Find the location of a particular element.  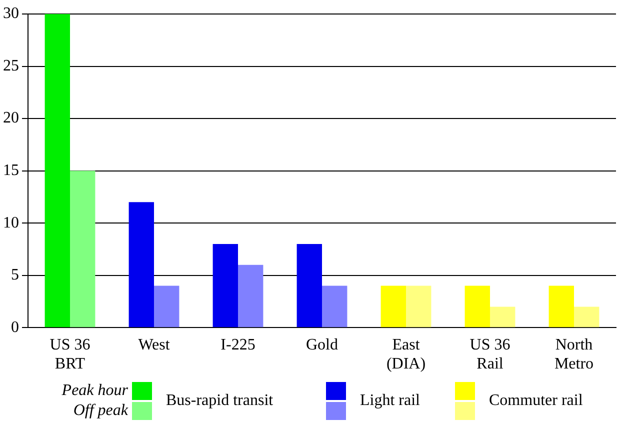

y-tick-label: 0 is located at coordinates (15, 327).